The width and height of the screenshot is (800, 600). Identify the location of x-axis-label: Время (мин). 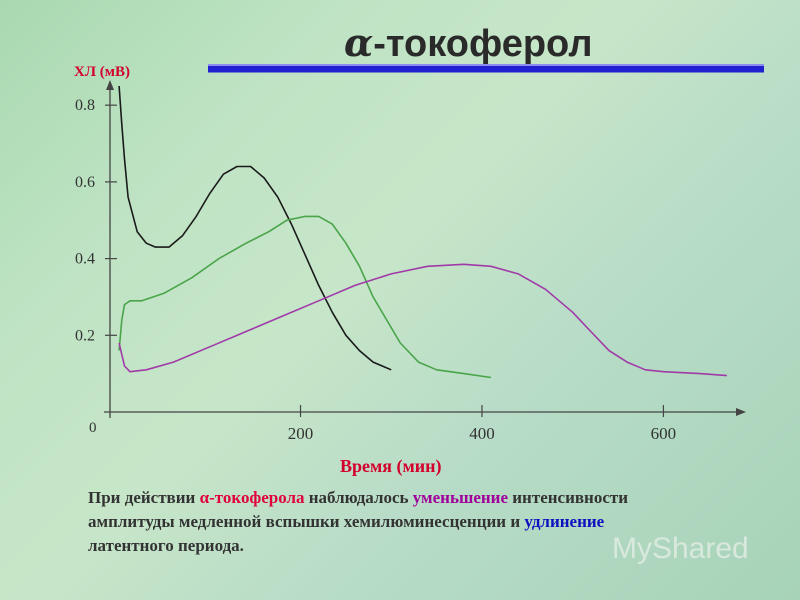
(391, 466).